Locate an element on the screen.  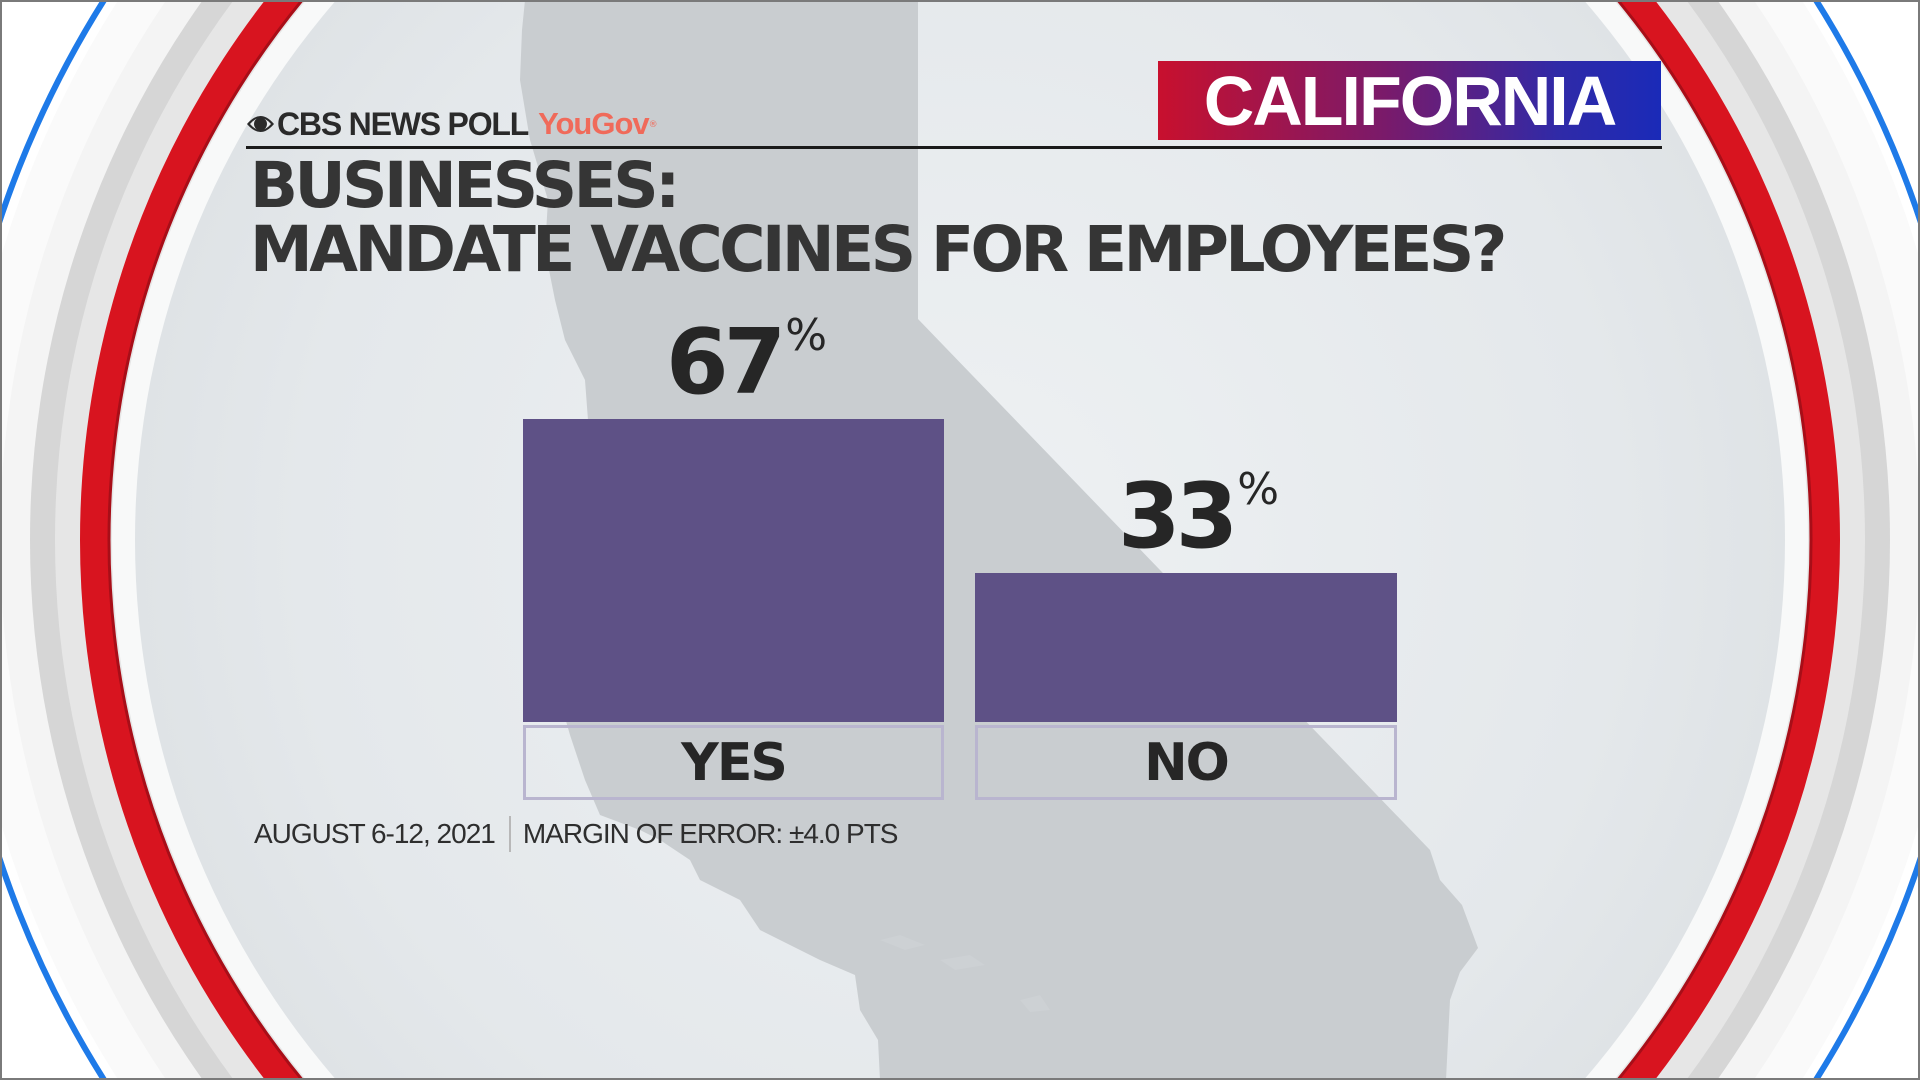
bar-label-no: NO is located at coordinates (1186, 762).